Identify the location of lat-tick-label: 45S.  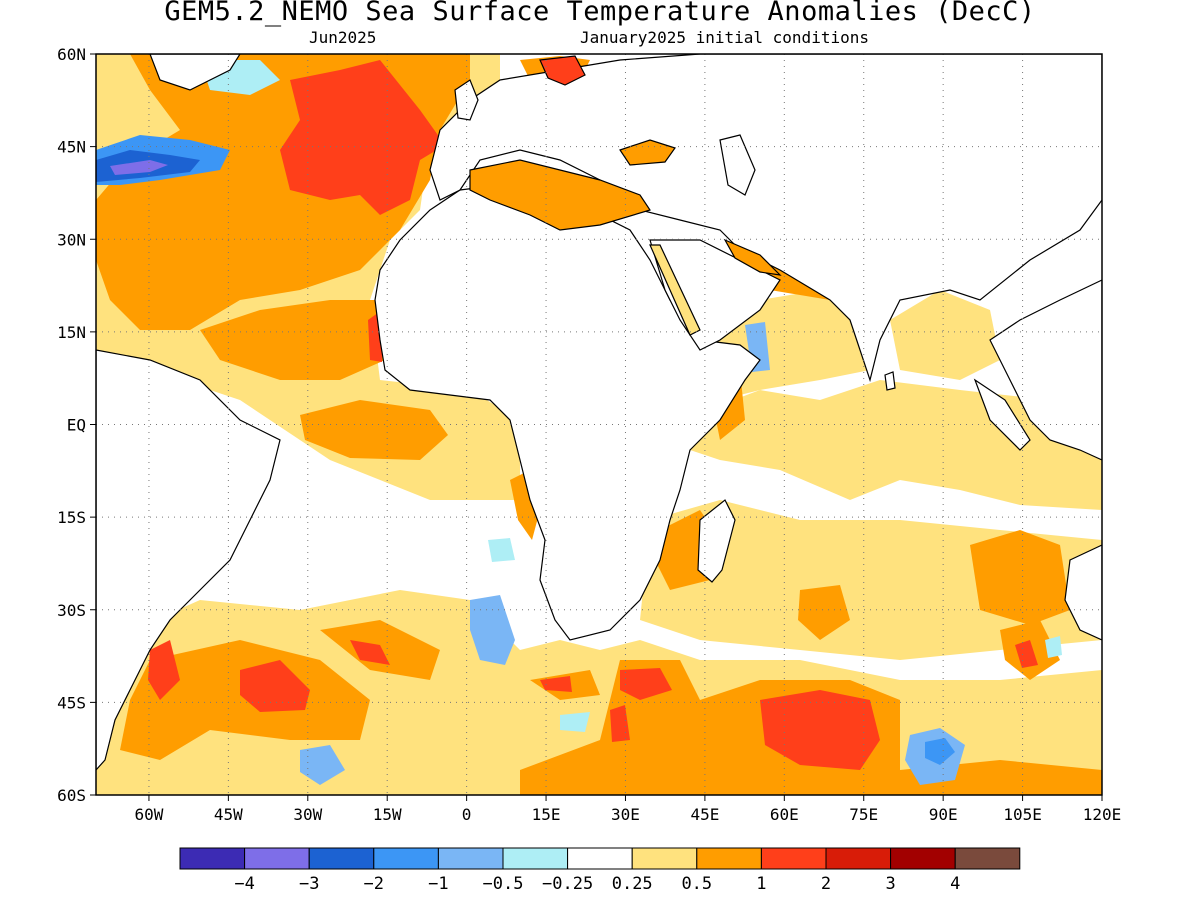
(71, 702).